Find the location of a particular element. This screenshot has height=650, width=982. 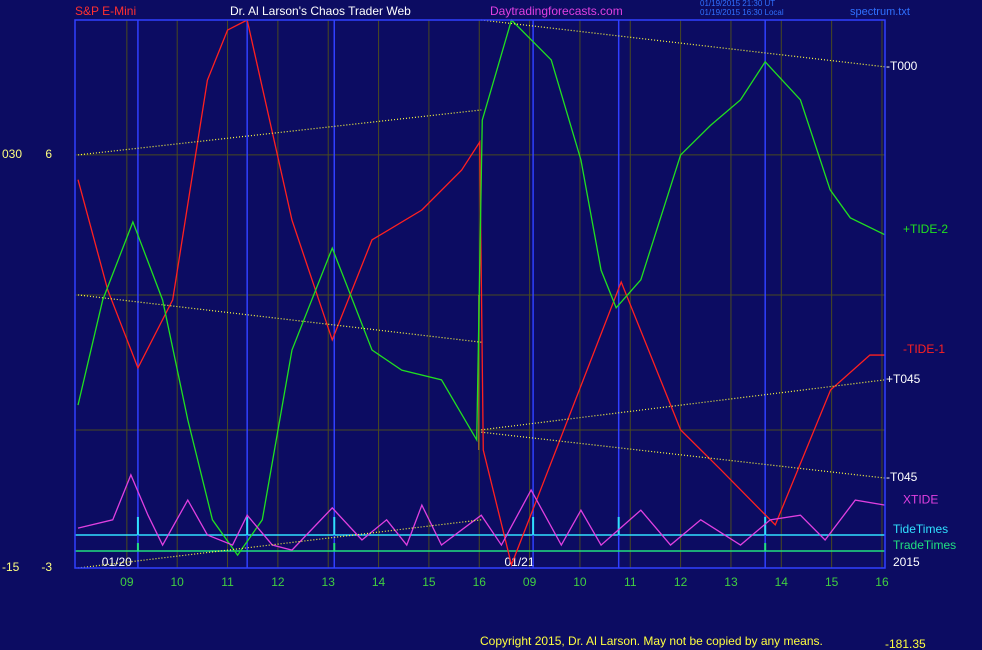

y-tick-label: -15 is located at coordinates (11, 567).